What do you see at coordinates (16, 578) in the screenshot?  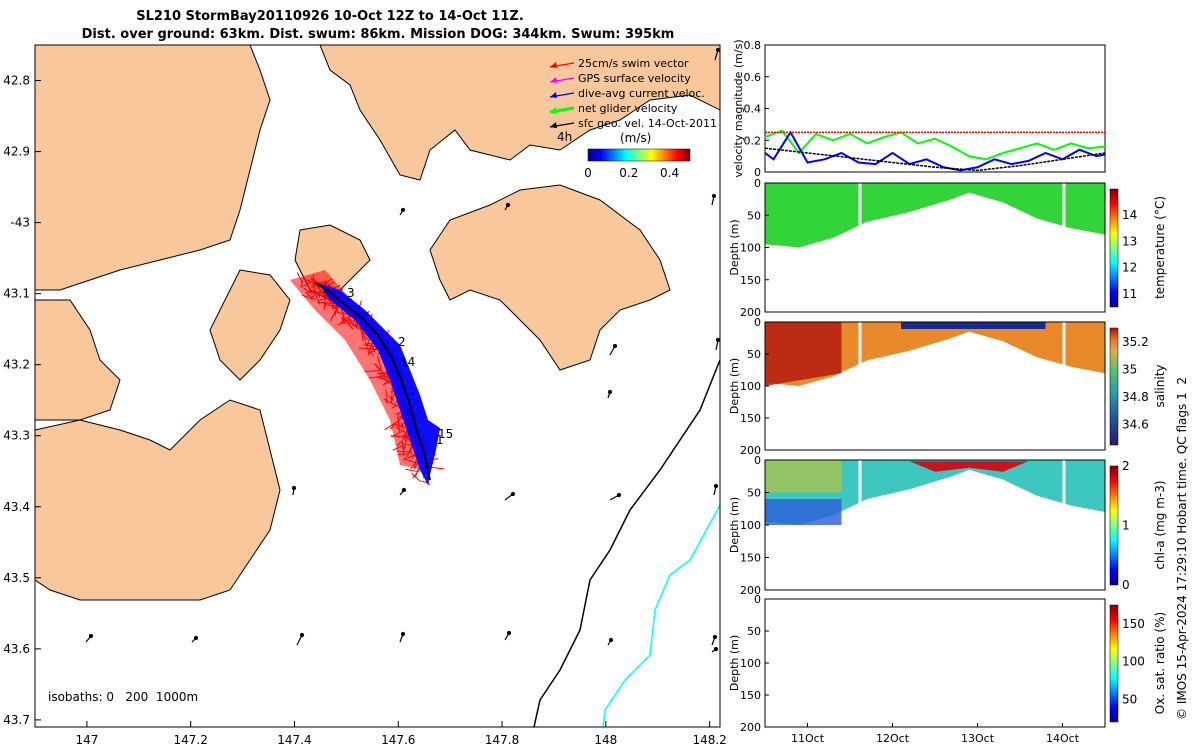 I see `map-ytick-label: 43.5` at bounding box center [16, 578].